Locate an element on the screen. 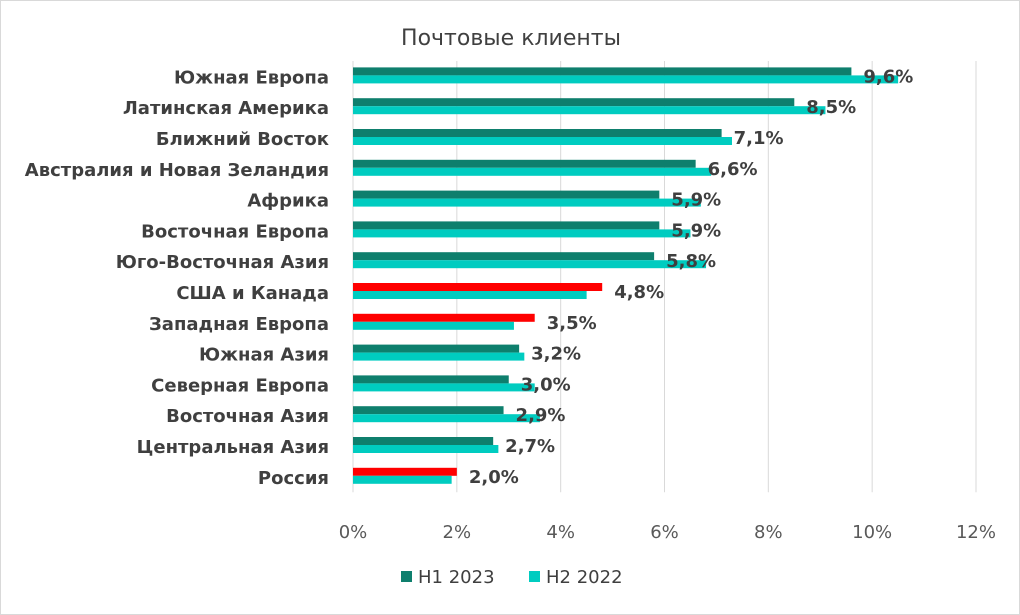 Image resolution: width=1020 pixels, height=615 pixels. data-label: 5,8% is located at coordinates (691, 261).